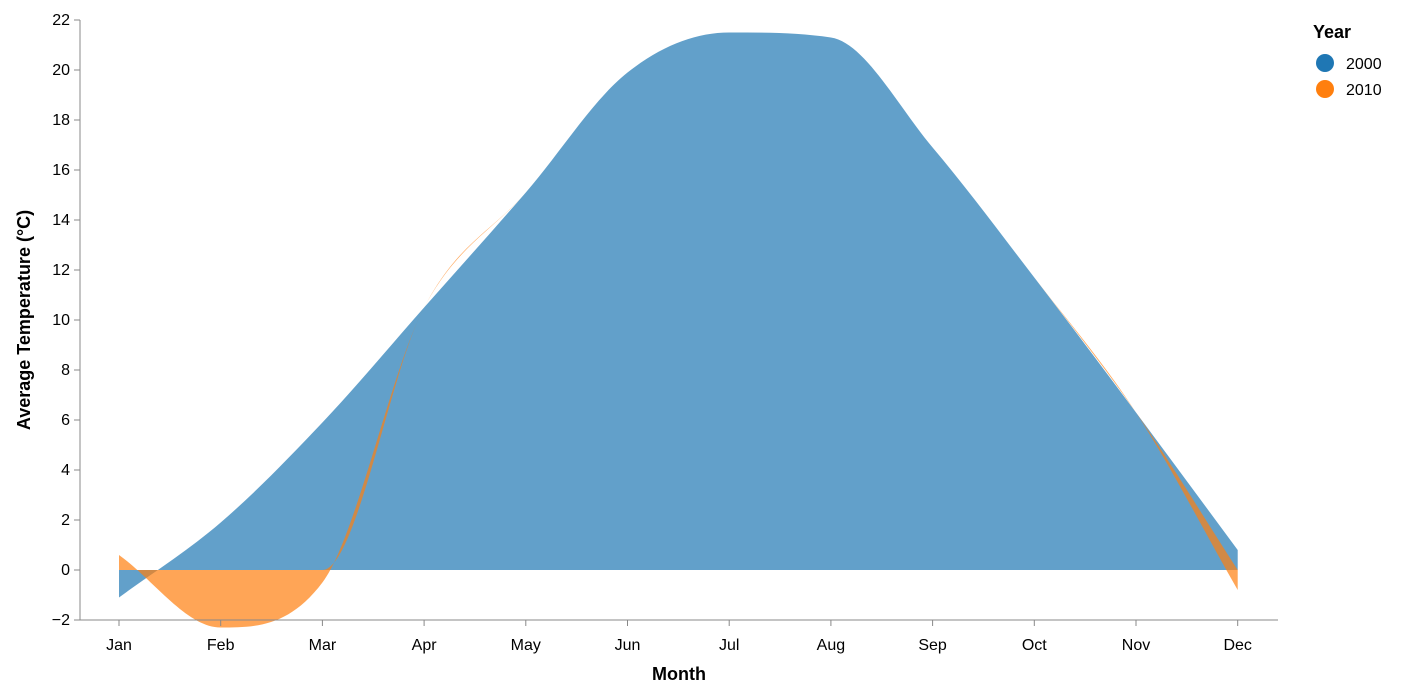  What do you see at coordinates (1136, 645) in the screenshot?
I see `x-tick-label: Nov` at bounding box center [1136, 645].